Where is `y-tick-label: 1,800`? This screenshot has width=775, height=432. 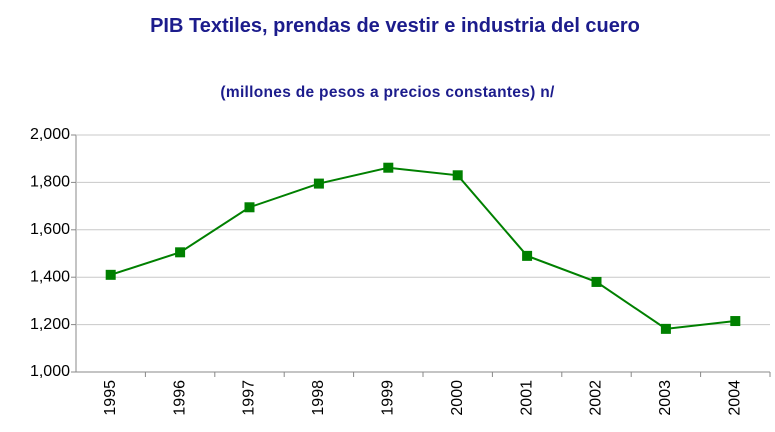
y-tick-label: 1,800 is located at coordinates (50, 182).